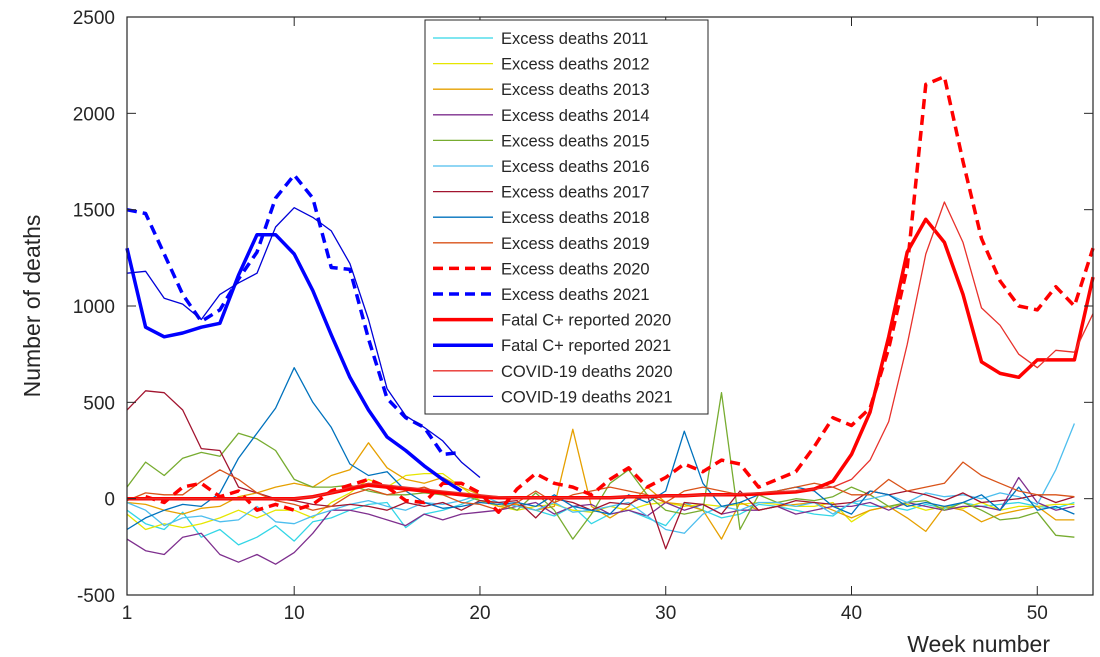 The height and width of the screenshot is (657, 1100). What do you see at coordinates (109, 500) in the screenshot?
I see `y-tick-label-1: 0` at bounding box center [109, 500].